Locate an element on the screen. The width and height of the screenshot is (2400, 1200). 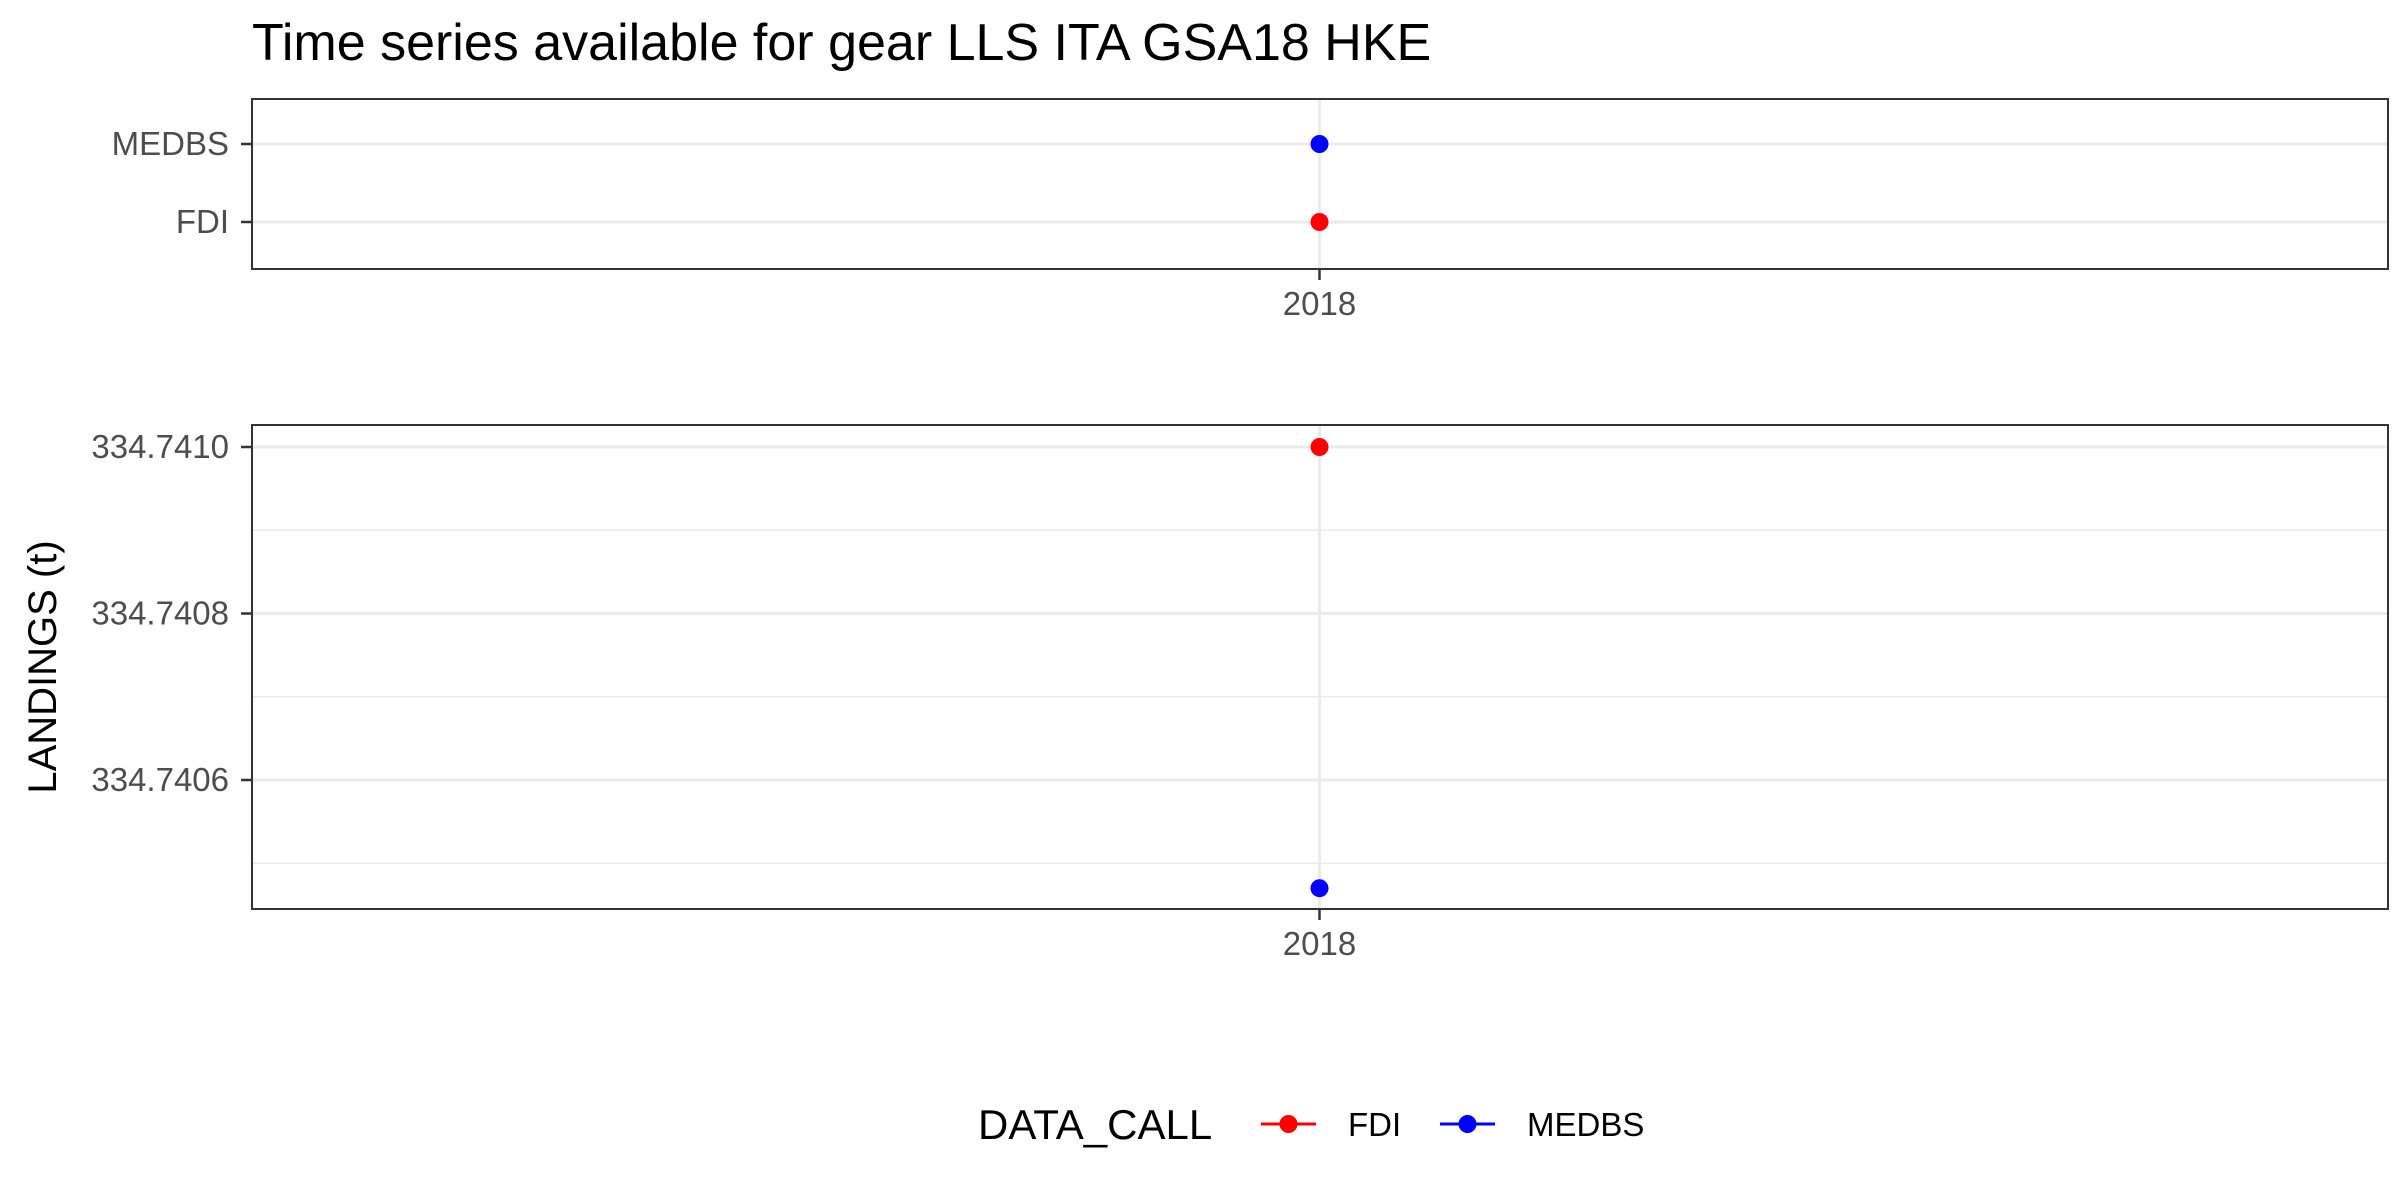
top-panel-axes: FDI MEDBS 2018 is located at coordinates (734, 223).